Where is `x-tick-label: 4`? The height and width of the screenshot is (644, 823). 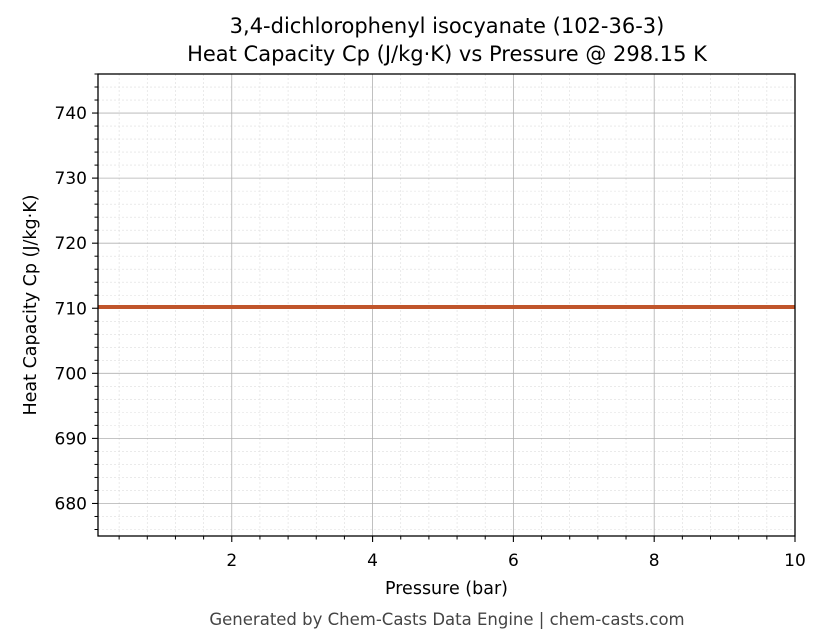
x-tick-label: 4 is located at coordinates (372, 561).